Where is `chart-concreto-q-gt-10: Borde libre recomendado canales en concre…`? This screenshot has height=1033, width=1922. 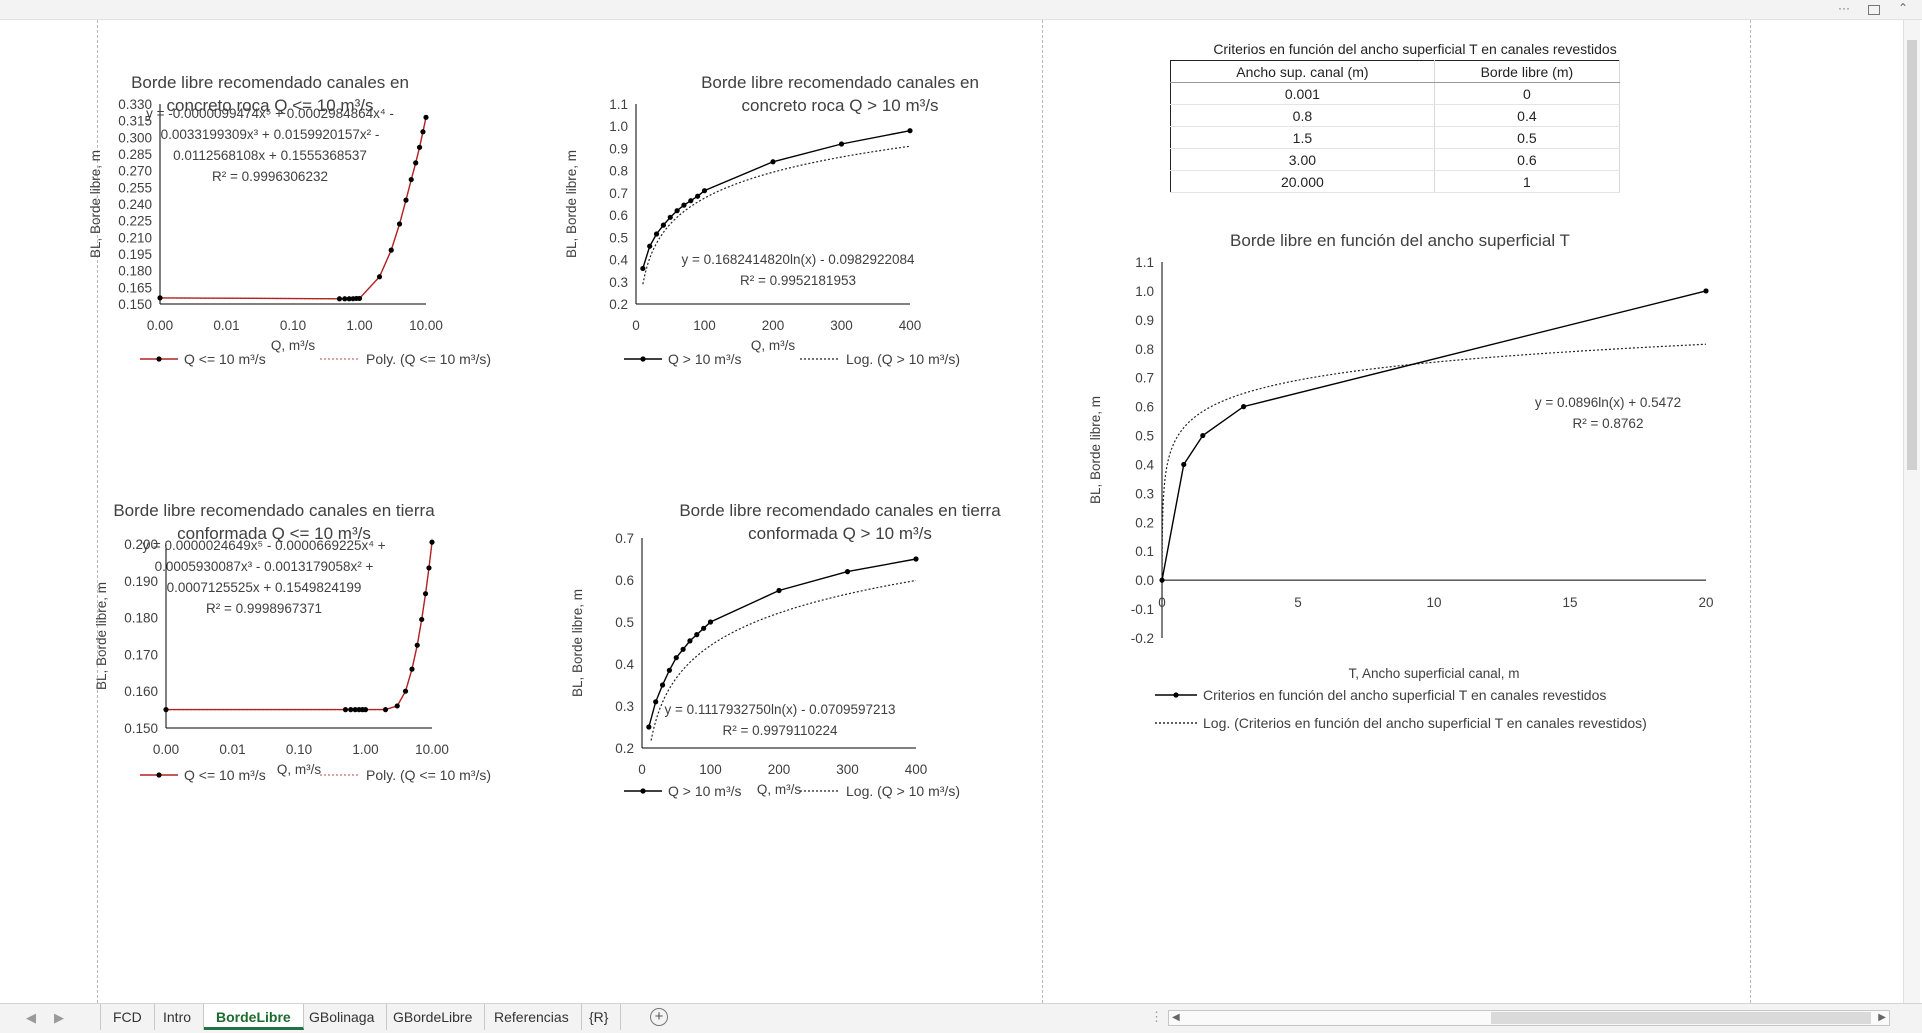
chart-concreto-q-gt-10: Borde libre recomendado canales en concre… is located at coordinates (802, 267).